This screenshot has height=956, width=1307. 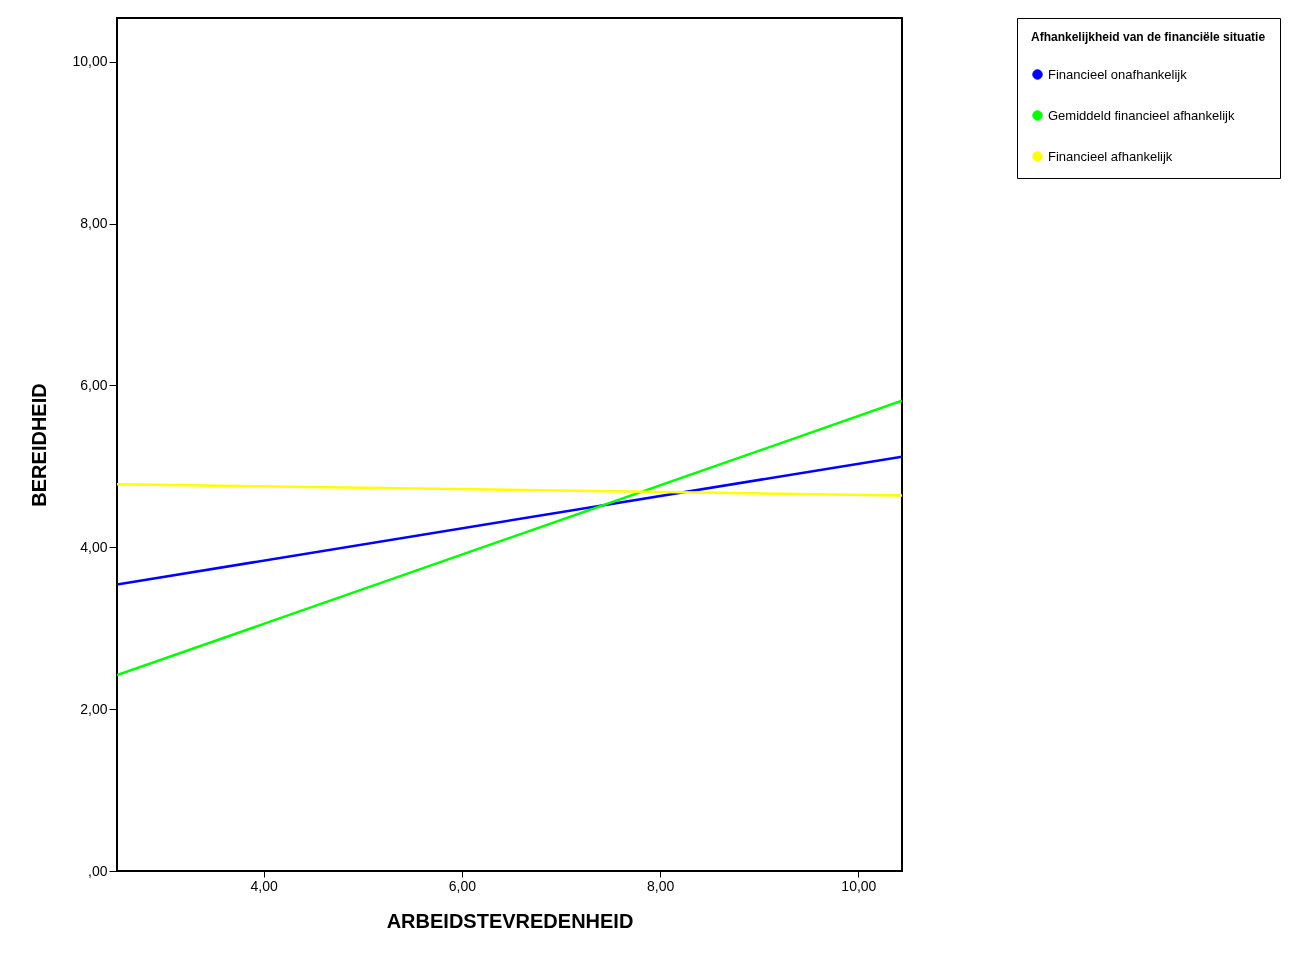 What do you see at coordinates (1110, 156) in the screenshot?
I see `legend-label: Financieel afhankelijk` at bounding box center [1110, 156].